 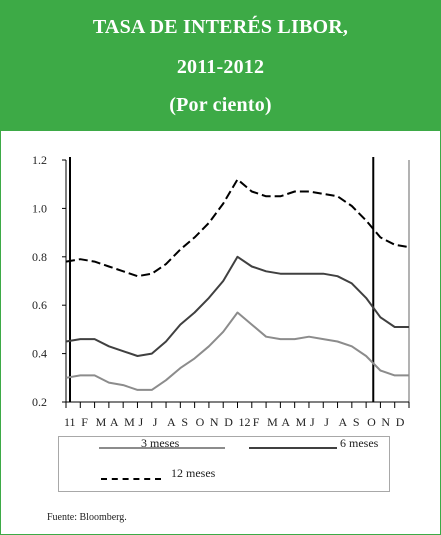 I want to click on legend-swatch-6m, so click(x=293, y=448).